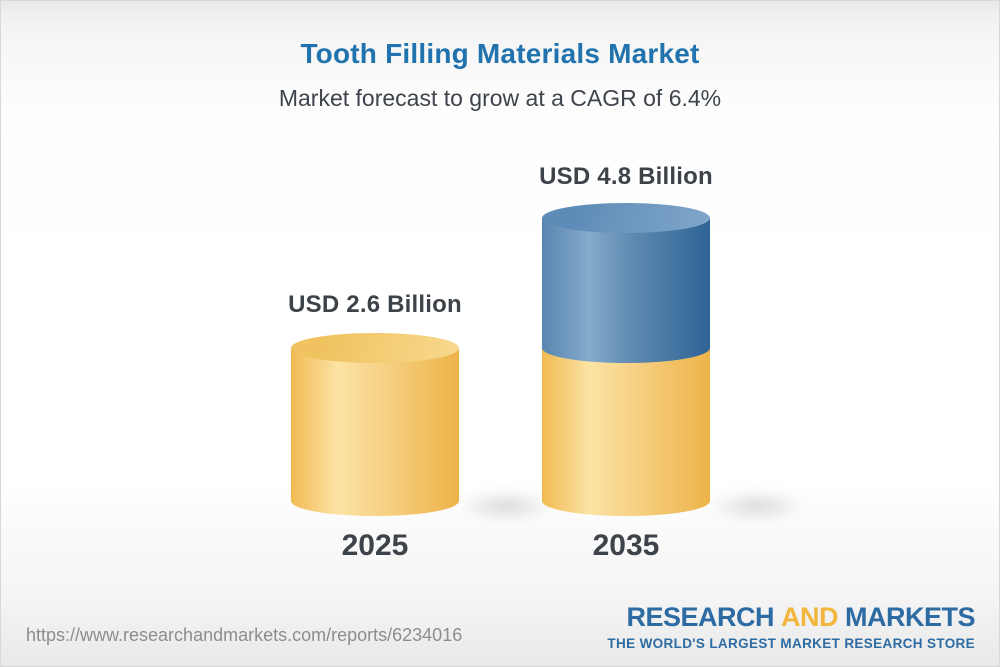 This screenshot has height=667, width=1000. I want to click on category-label-2025: 2025, so click(375, 545).